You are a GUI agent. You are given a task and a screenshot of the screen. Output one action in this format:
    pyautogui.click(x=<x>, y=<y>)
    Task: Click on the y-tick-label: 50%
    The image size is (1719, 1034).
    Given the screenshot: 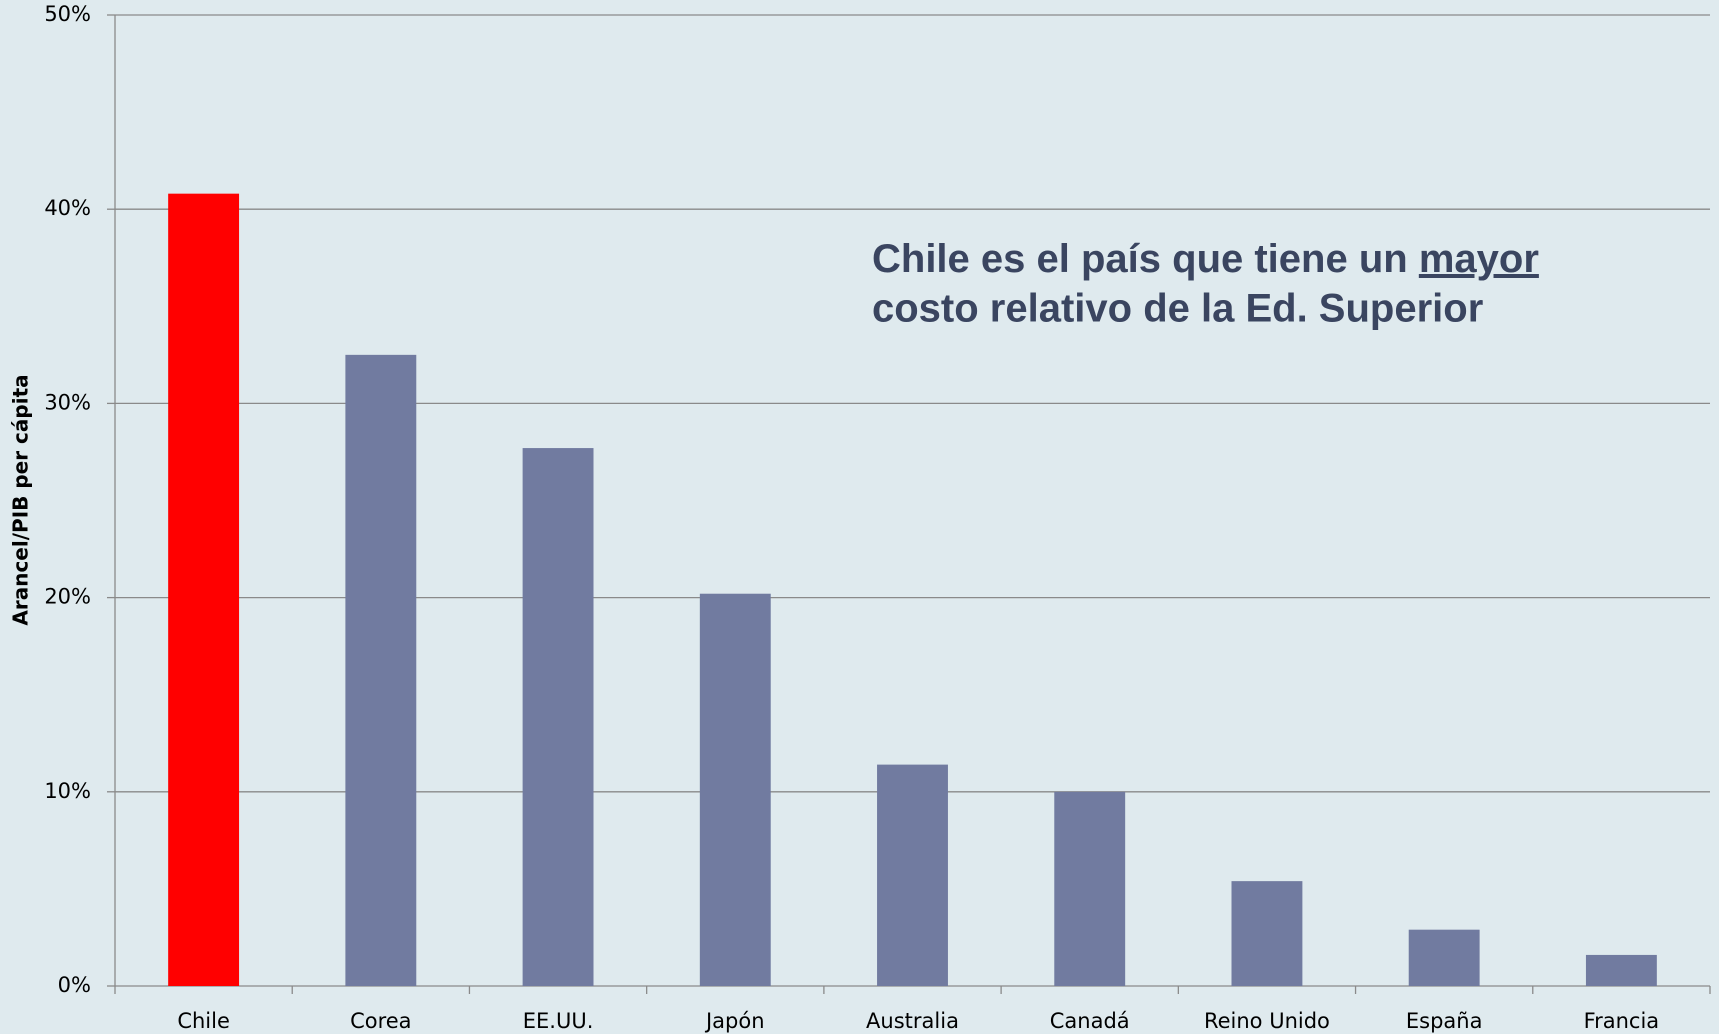 What is the action you would take?
    pyautogui.click(x=67, y=14)
    